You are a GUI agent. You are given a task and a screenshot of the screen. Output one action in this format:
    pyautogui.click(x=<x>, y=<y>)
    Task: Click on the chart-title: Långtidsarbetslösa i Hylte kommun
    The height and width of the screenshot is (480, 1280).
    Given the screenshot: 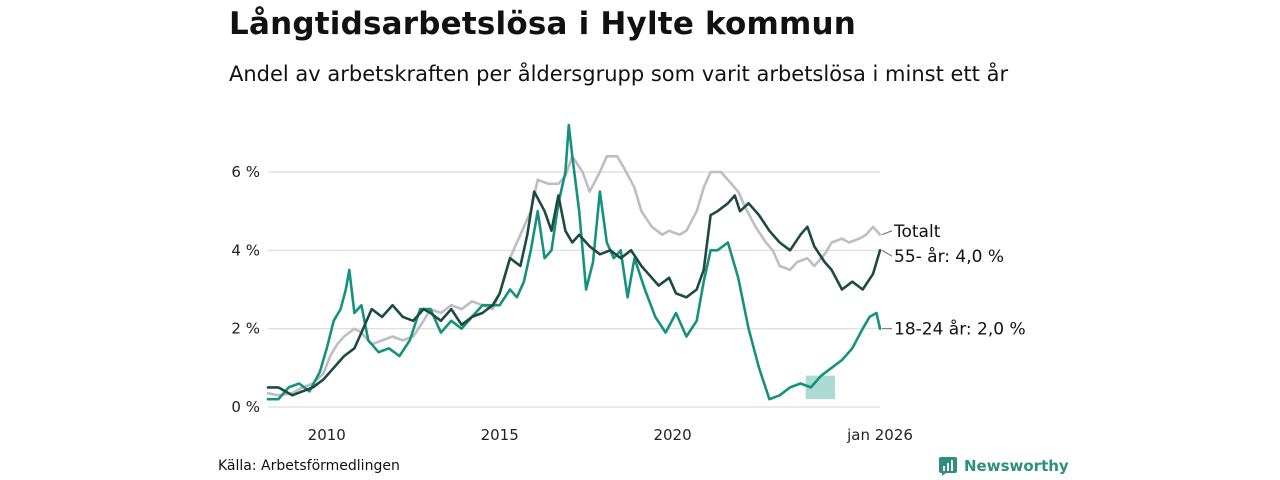 What is the action you would take?
    pyautogui.click(x=543, y=24)
    